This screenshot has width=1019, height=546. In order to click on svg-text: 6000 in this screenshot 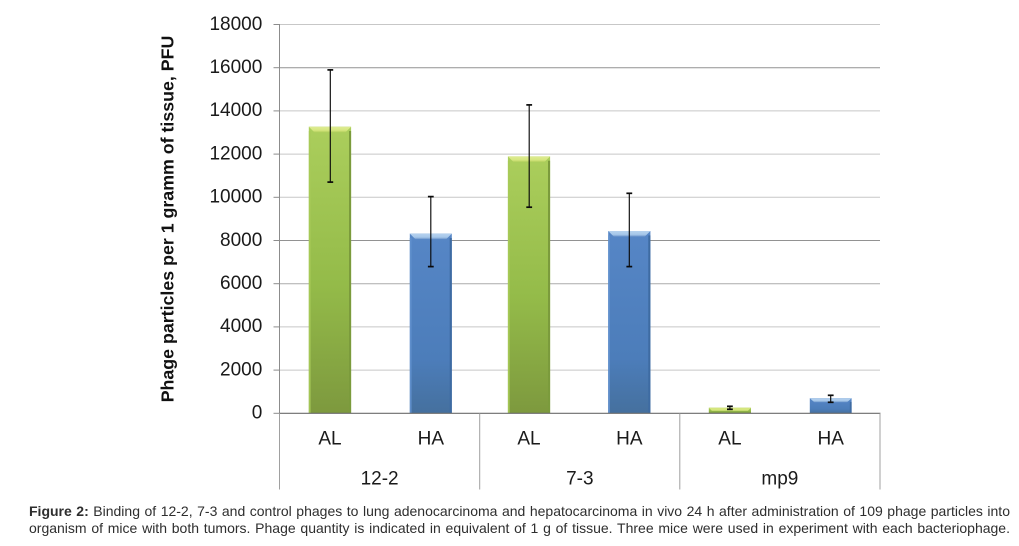, I will do `click(241, 283)`.